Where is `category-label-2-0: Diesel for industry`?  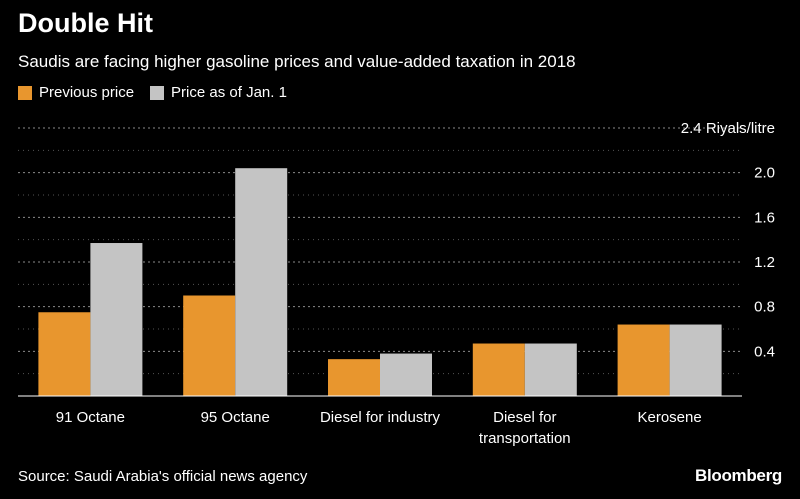 category-label-2-0: Diesel for industry is located at coordinates (380, 417).